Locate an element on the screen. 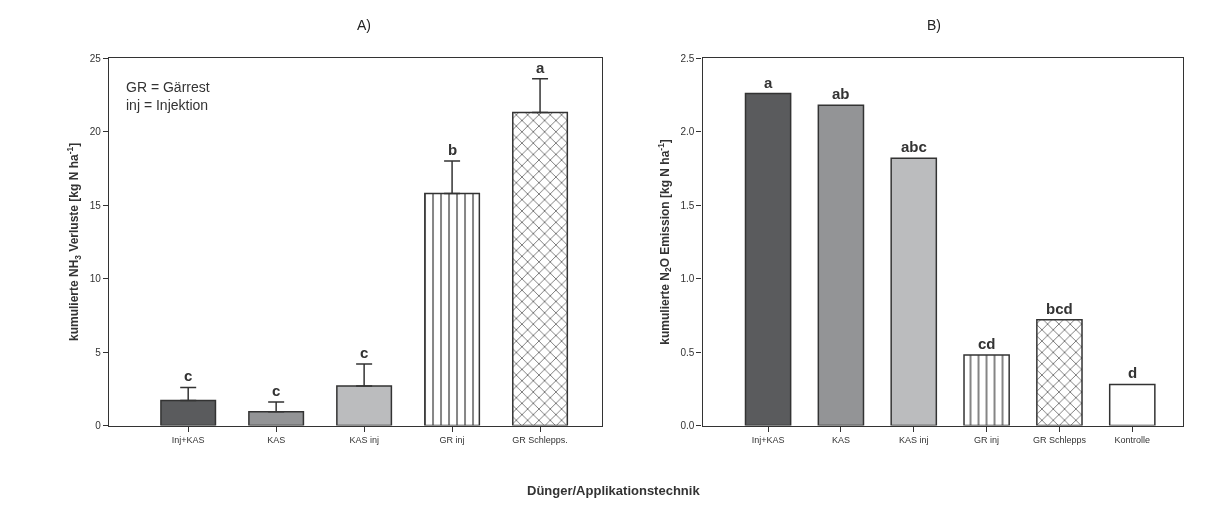 The image size is (1217, 515). chart-title: A) is located at coordinates (364, 25).